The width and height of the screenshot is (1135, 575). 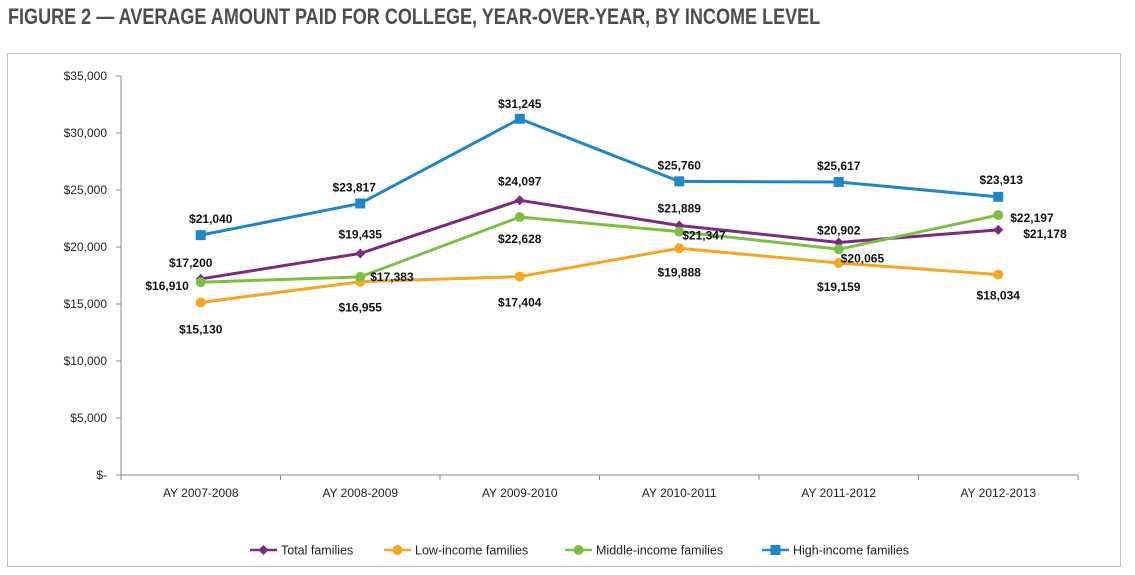 I want to click on middle-income-data-label: $20,065, so click(x=863, y=258).